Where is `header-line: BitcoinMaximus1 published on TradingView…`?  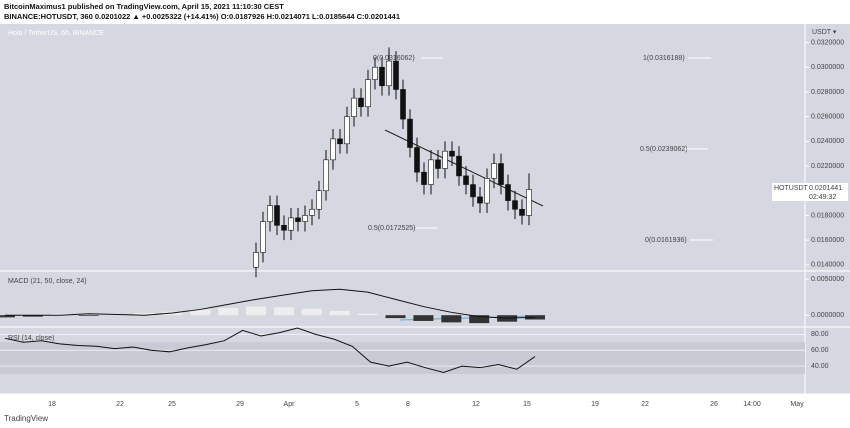 header-line: BitcoinMaximus1 published on TradingView… is located at coordinates (144, 6).